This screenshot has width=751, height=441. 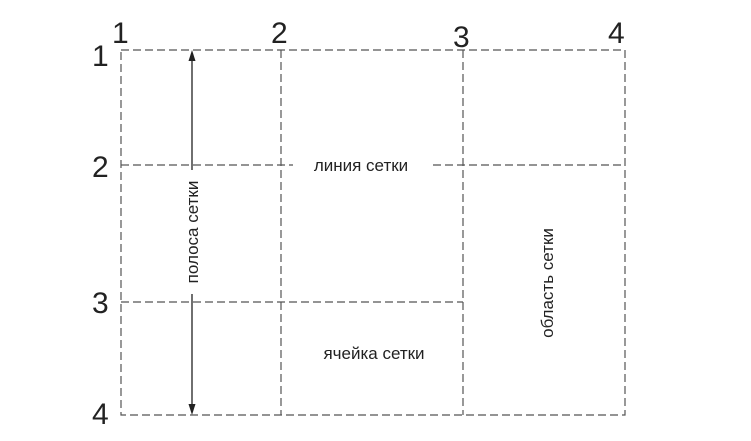 What do you see at coordinates (100, 56) in the screenshot?
I see `row-number-1: 1` at bounding box center [100, 56].